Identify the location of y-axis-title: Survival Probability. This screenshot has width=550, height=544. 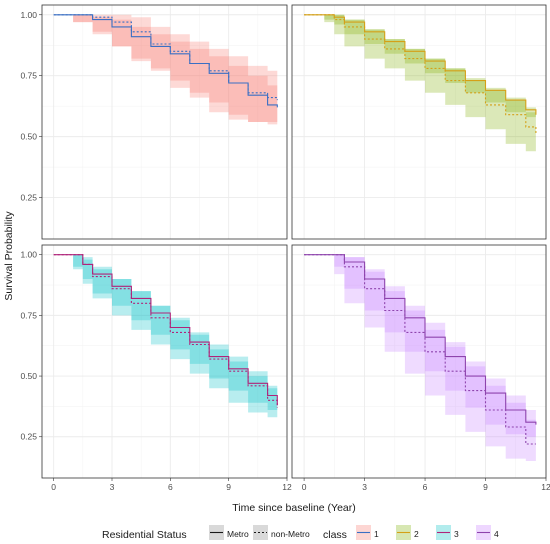
(9, 256).